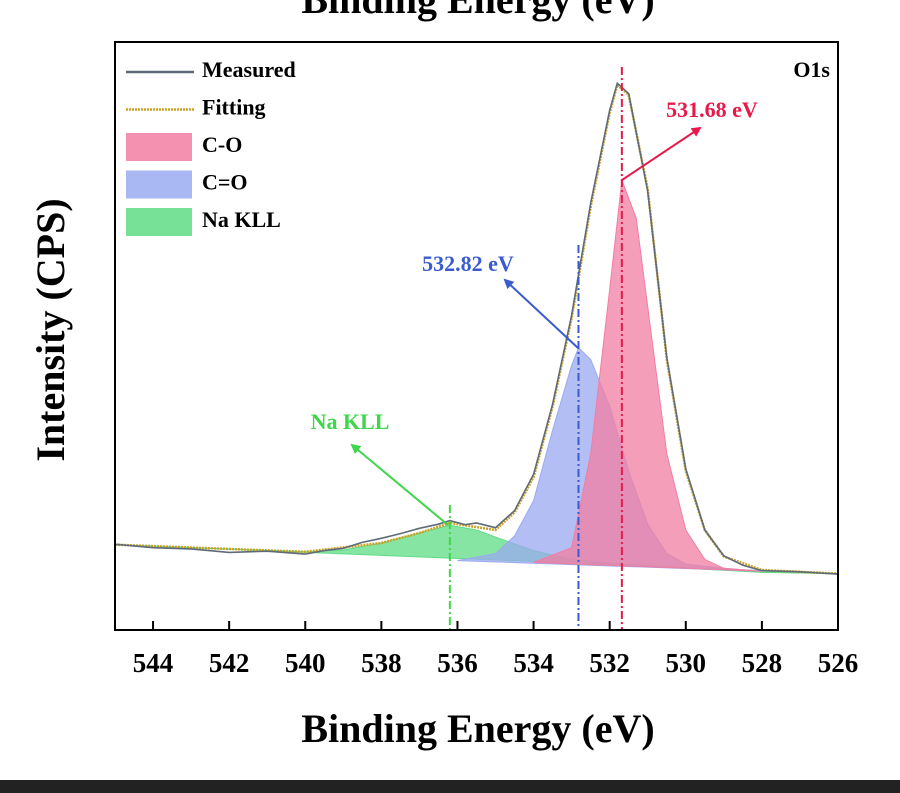 Image resolution: width=900 pixels, height=793 pixels. What do you see at coordinates (686, 663) in the screenshot?
I see `x-tick-label: 530` at bounding box center [686, 663].